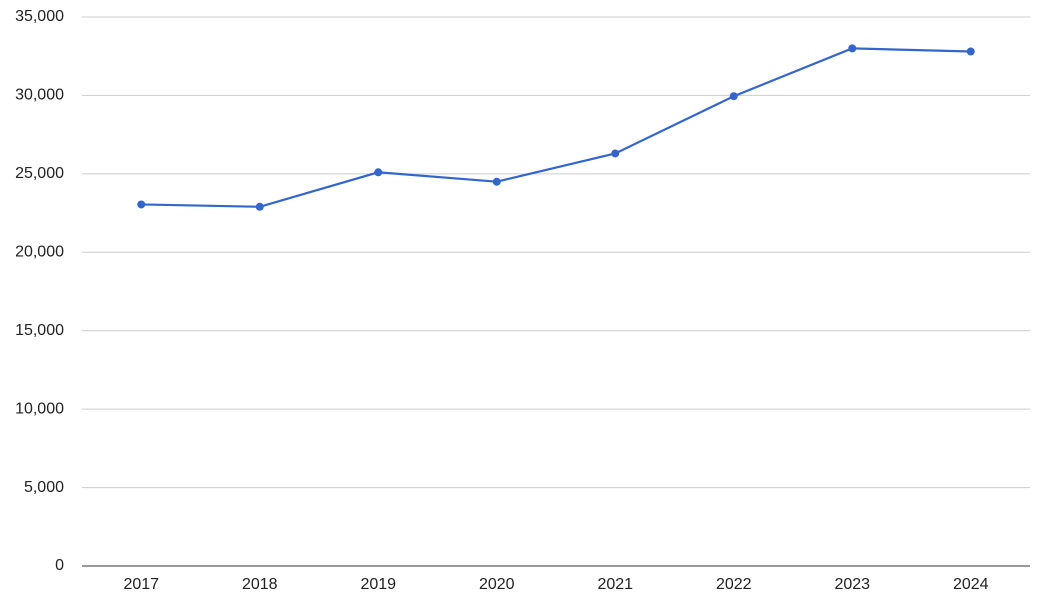  Describe the element at coordinates (497, 584) in the screenshot. I see `x-tick-label: 2020` at that location.